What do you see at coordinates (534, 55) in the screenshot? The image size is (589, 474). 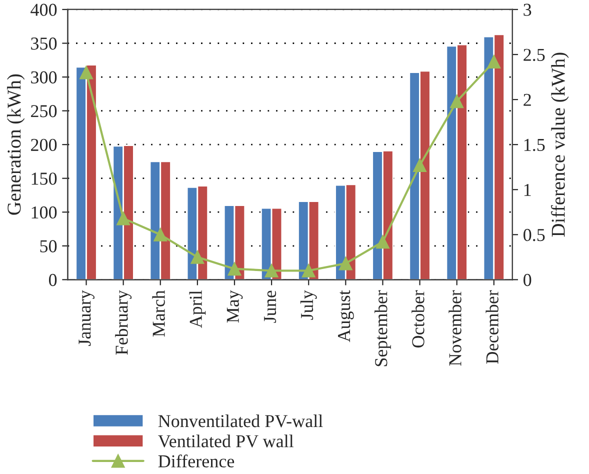 I see `y2-tick-label: 2.5` at bounding box center [534, 55].